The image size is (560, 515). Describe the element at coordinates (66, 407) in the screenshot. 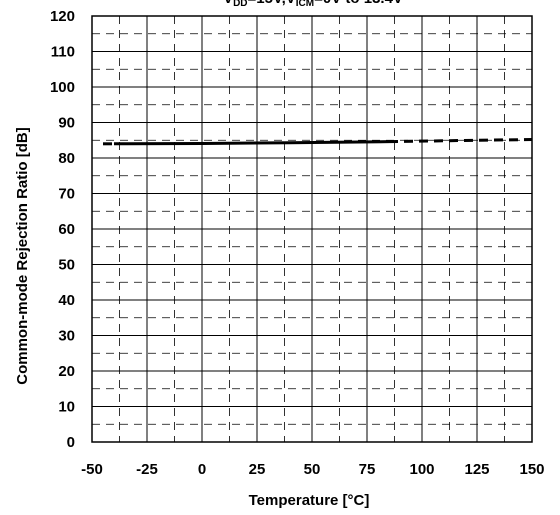

I see `y-tick-label: 10` at that location.